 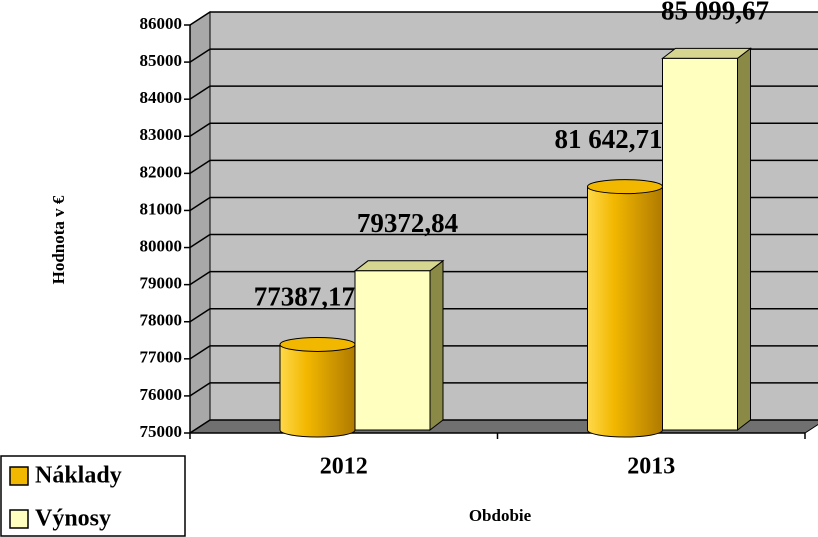 I want to click on x-tick-label: 2013, so click(x=651, y=467).